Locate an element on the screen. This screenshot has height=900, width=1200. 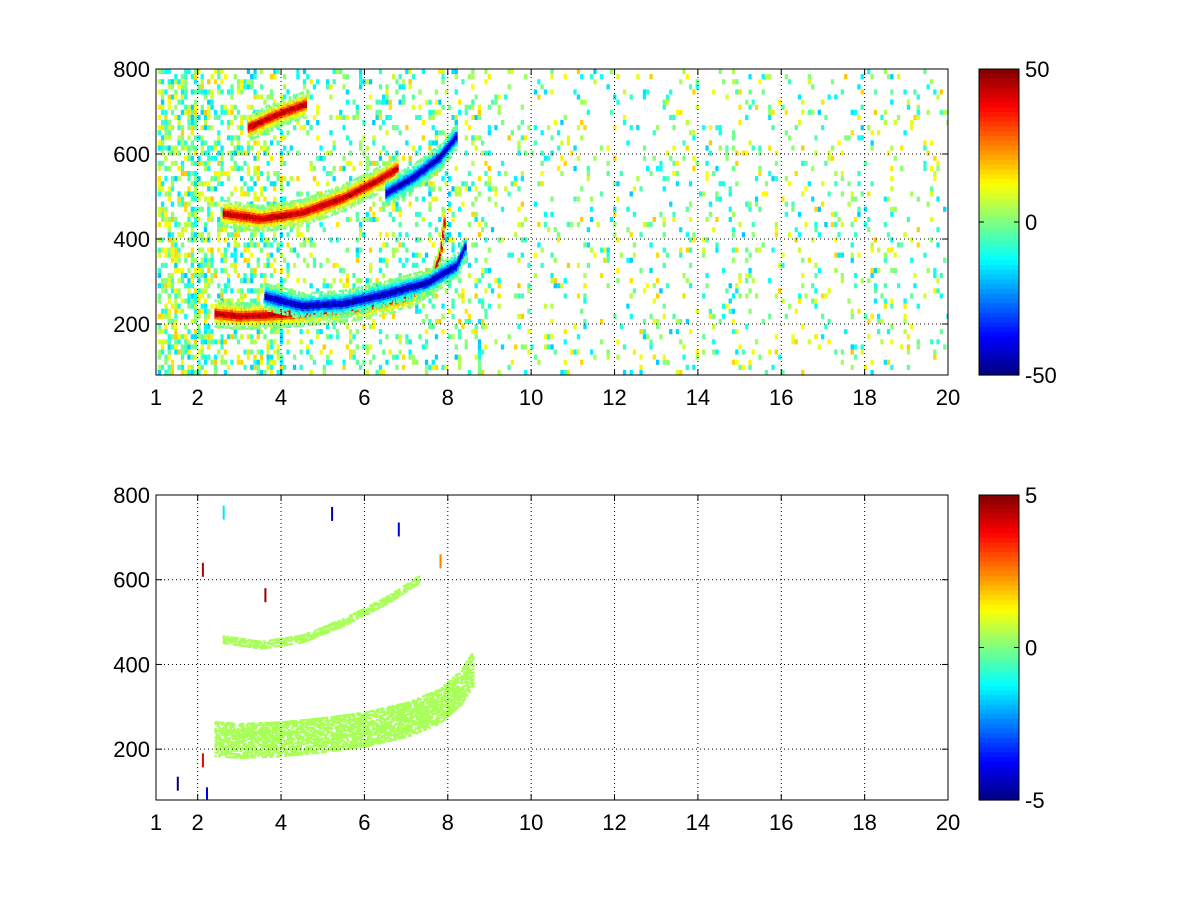
x-tick-label: 16 is located at coordinates (781, 822).